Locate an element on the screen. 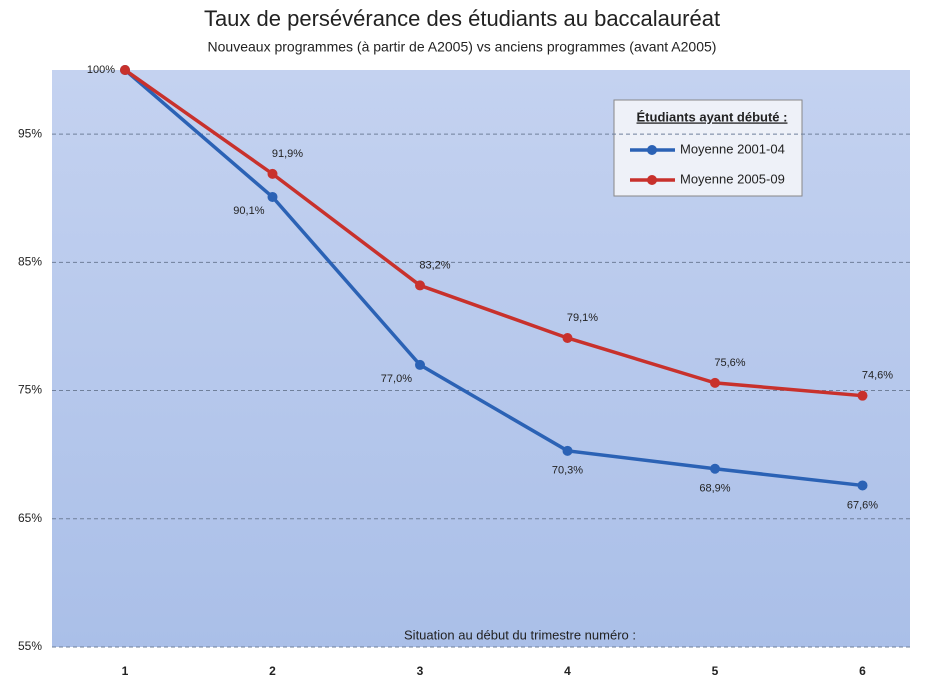  value-label: 77,0% is located at coordinates (396, 379).